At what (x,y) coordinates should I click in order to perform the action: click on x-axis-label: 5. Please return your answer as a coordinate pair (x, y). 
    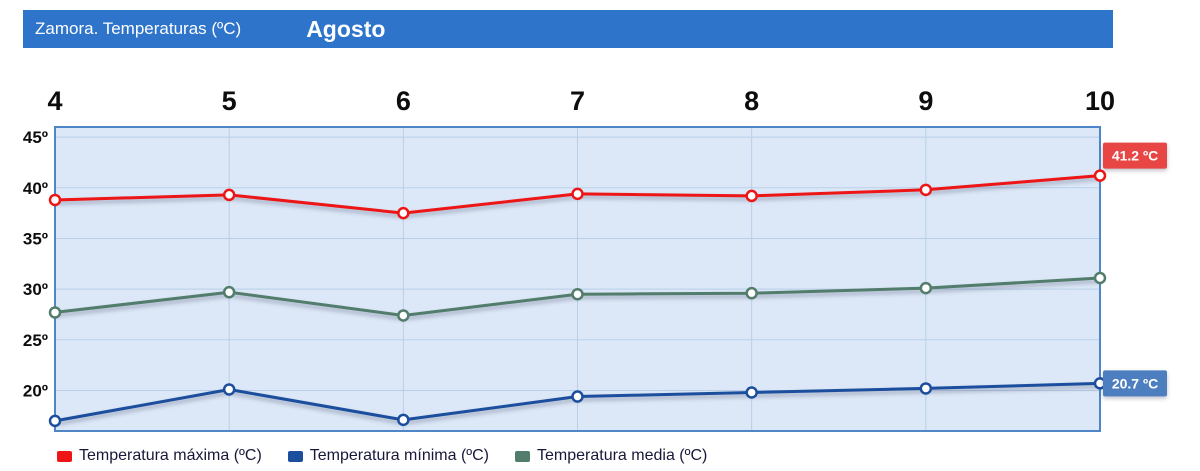
    Looking at the image, I should click on (229, 101).